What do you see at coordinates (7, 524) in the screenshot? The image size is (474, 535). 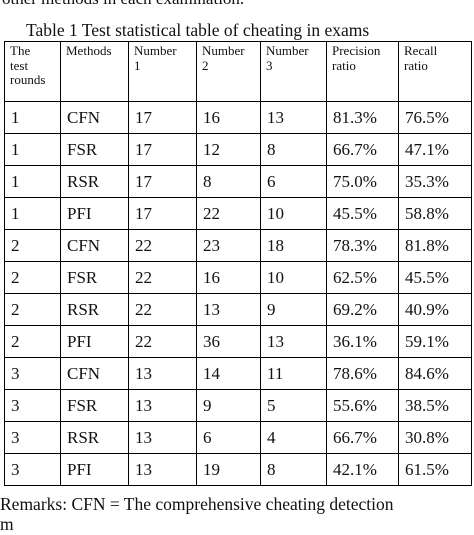 I see `clipped-next-line: m` at bounding box center [7, 524].